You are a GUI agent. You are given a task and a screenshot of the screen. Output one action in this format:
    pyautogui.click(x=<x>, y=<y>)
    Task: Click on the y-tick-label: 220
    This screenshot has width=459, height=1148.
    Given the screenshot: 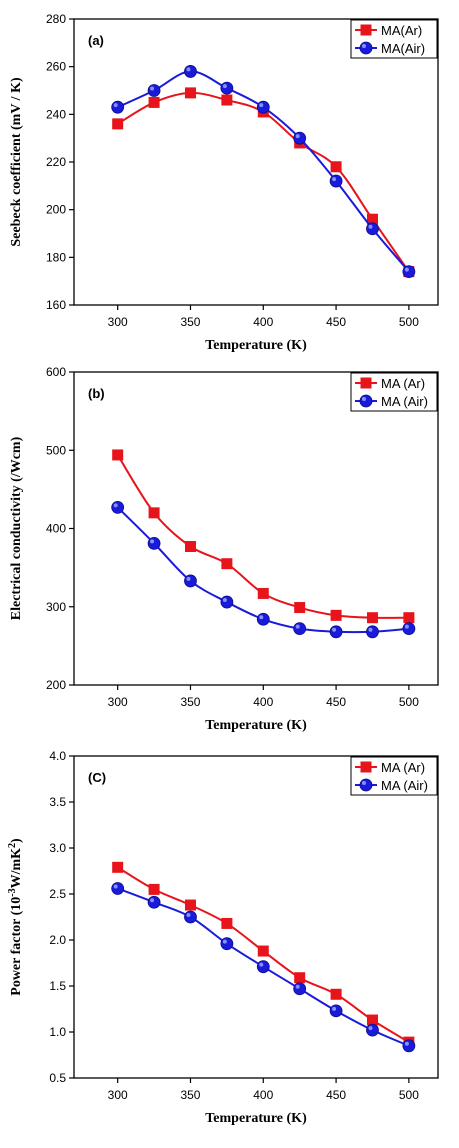 What is the action you would take?
    pyautogui.click(x=56, y=162)
    